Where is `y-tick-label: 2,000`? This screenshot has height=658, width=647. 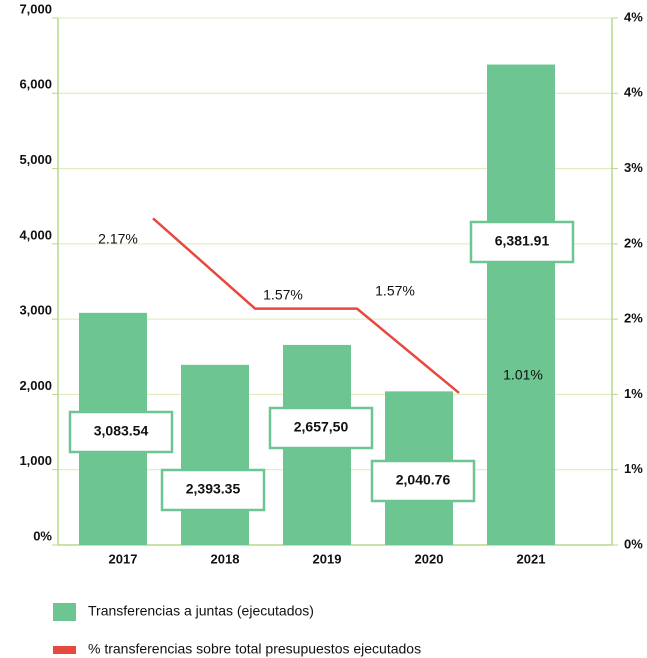 y-tick-label: 2,000 is located at coordinates (35, 385).